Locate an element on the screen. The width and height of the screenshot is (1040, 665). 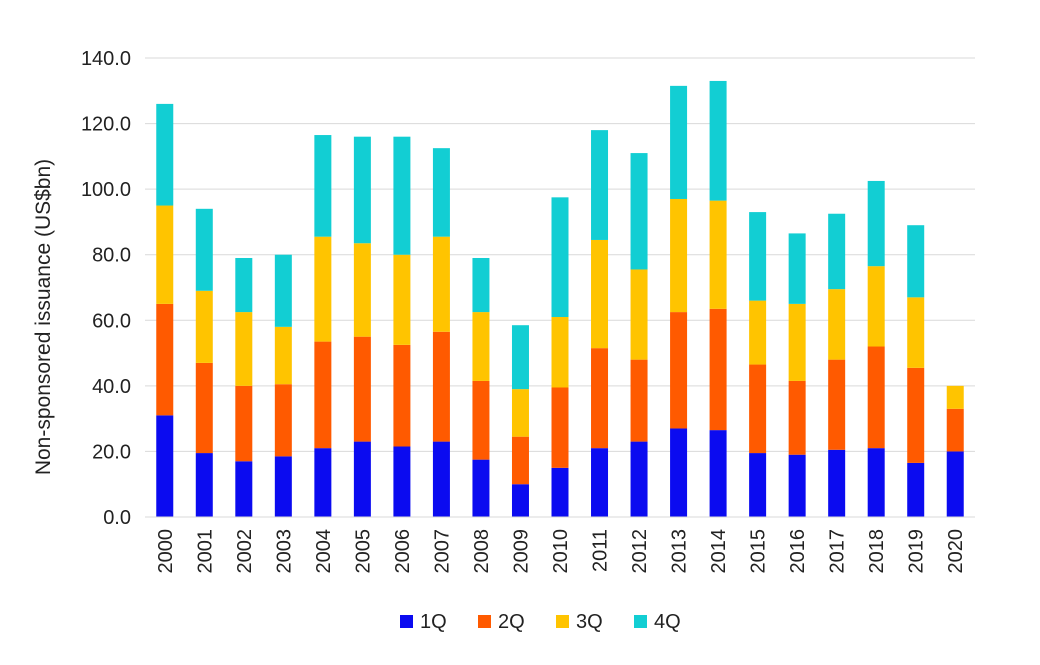
x-tick-label: 2018 is located at coordinates (877, 551).